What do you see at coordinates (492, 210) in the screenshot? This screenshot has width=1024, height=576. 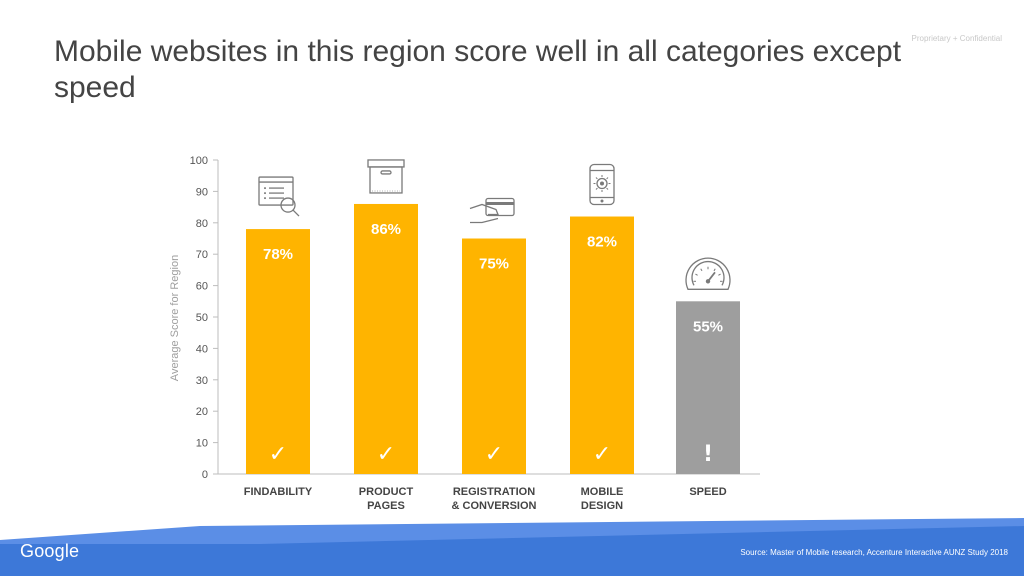 I see `credit-card-hand-icon` at bounding box center [492, 210].